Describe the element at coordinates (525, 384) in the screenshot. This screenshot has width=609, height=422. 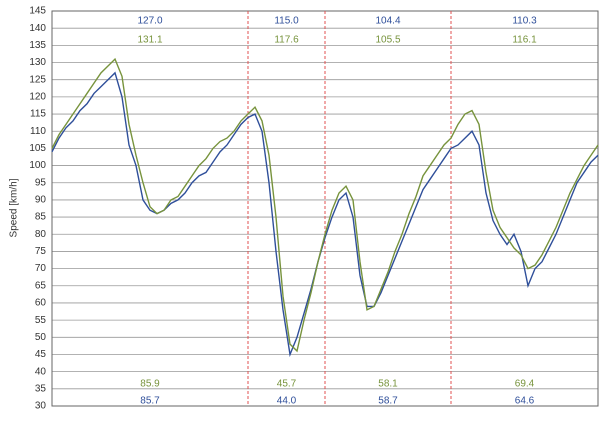
I see `section-value-label: 69.4` at that location.